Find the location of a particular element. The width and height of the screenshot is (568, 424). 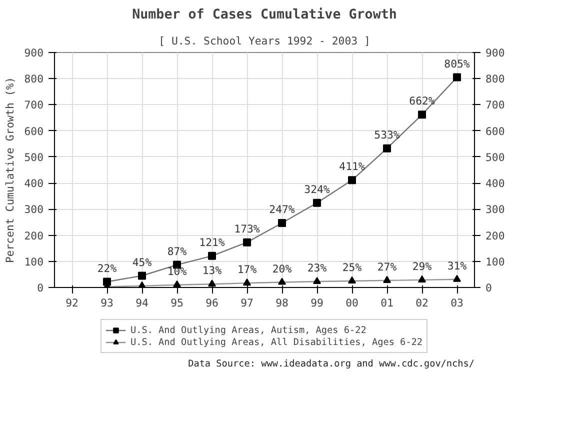

x-tick-label: 03 is located at coordinates (457, 303).